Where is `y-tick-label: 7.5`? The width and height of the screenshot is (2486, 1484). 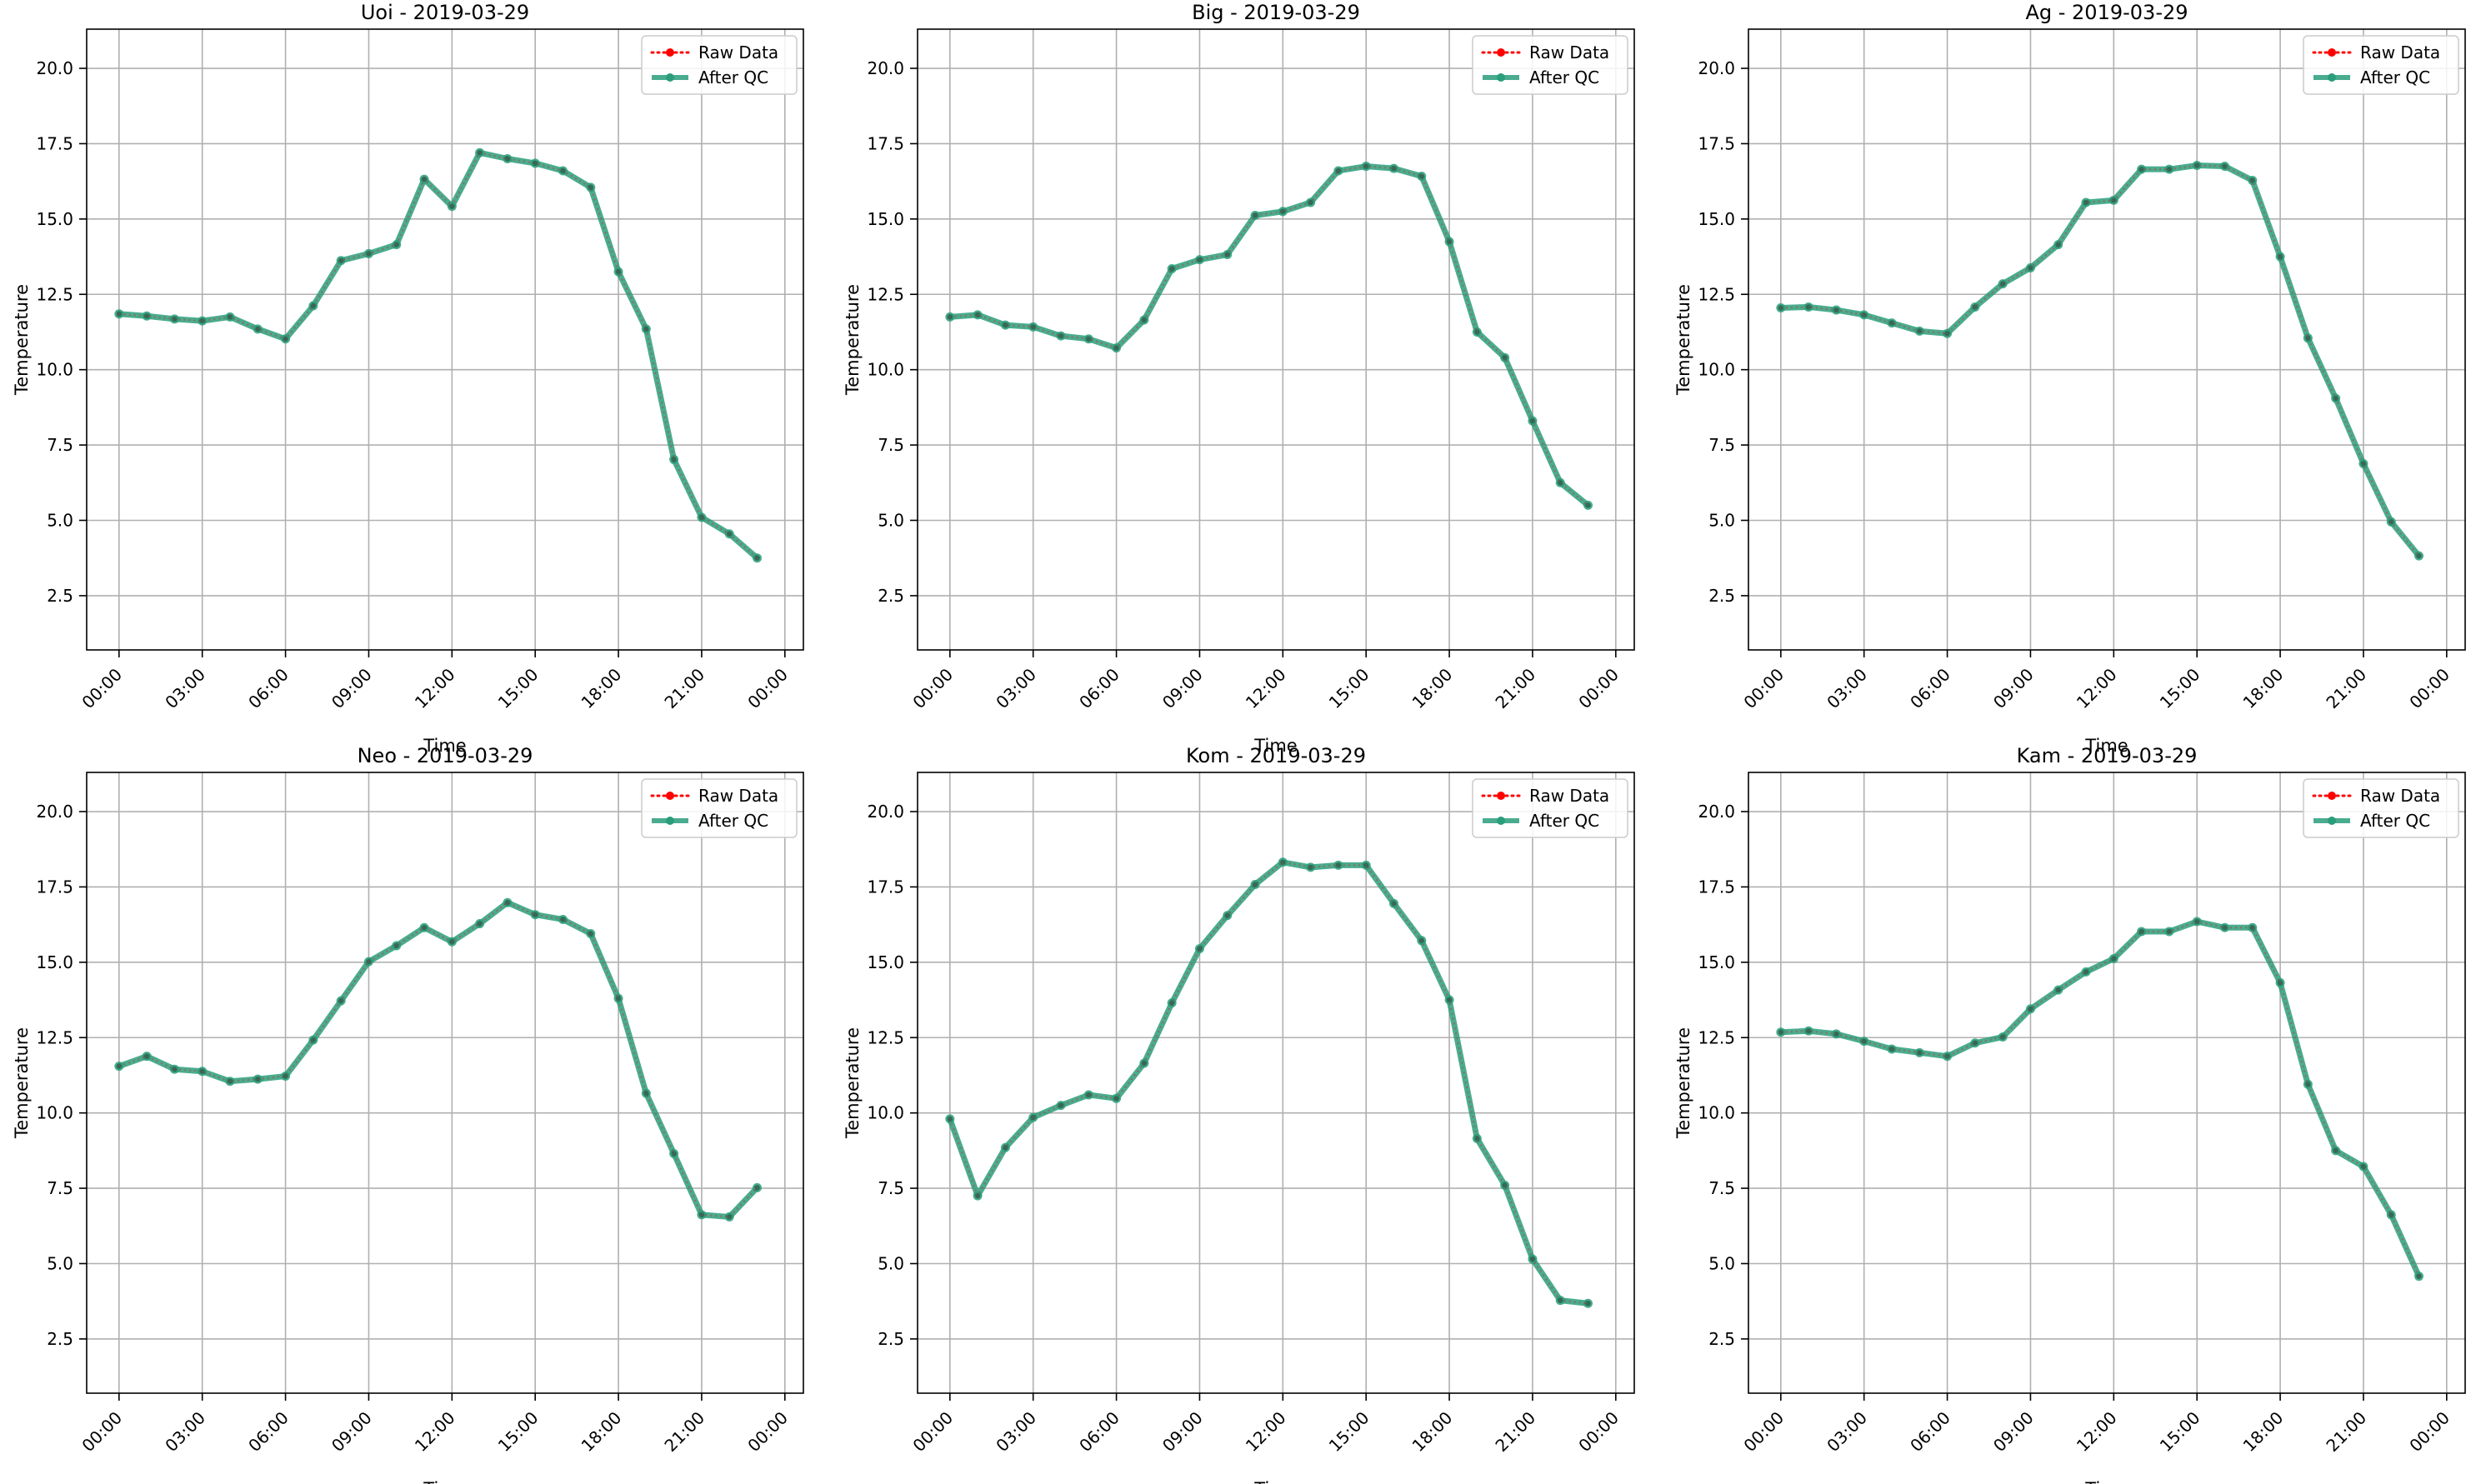
y-tick-label: 7.5 is located at coordinates (1721, 445).